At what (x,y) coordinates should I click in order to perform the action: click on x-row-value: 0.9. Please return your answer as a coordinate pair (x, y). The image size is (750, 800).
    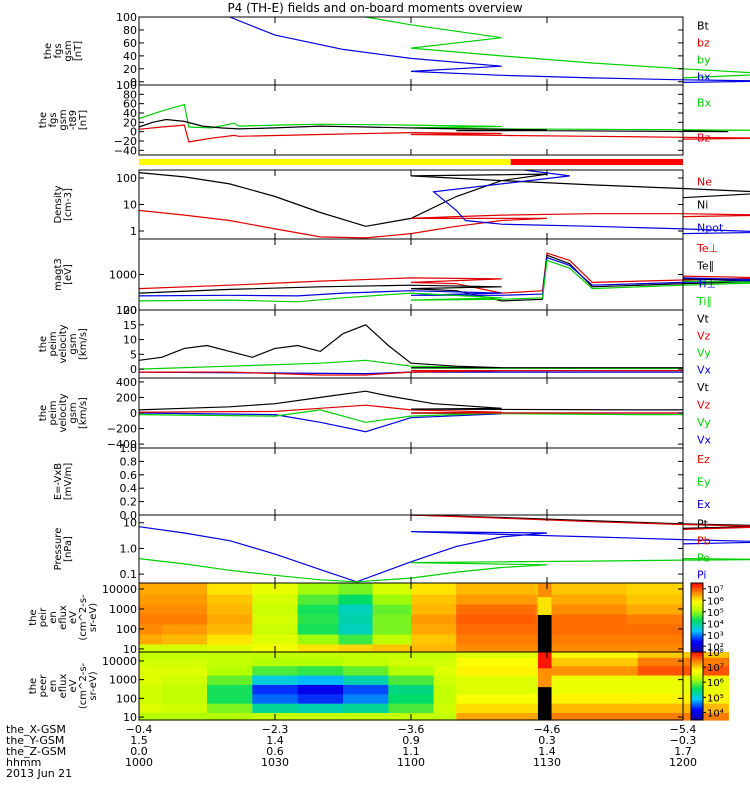
    Looking at the image, I should click on (411, 740).